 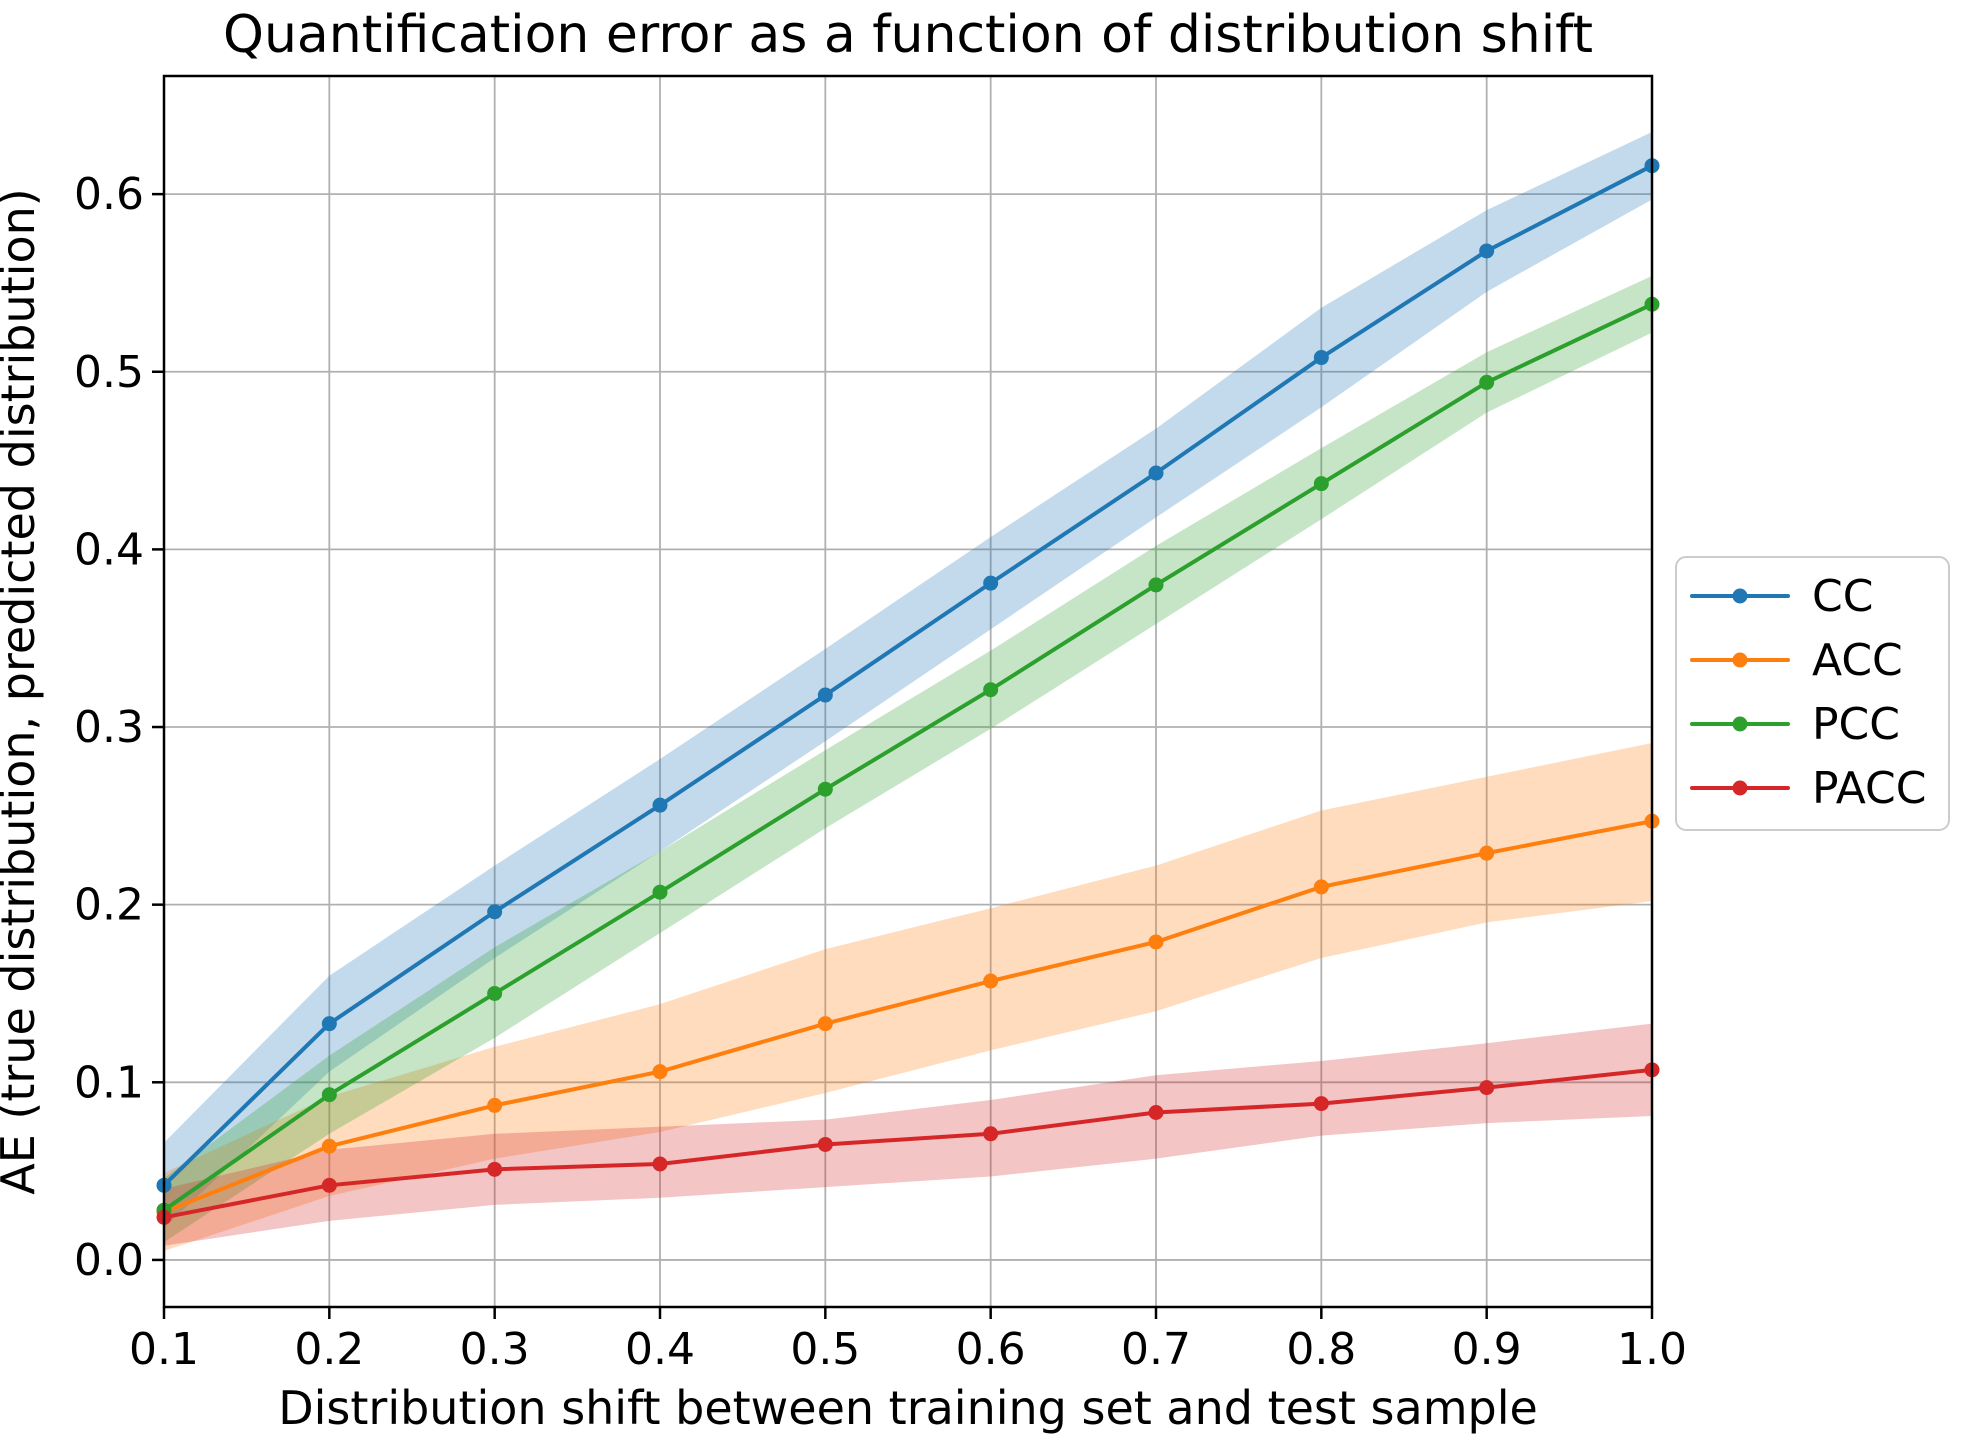 What do you see at coordinates (109, 1260) in the screenshot?
I see `y-tick-label: 0.0` at bounding box center [109, 1260].